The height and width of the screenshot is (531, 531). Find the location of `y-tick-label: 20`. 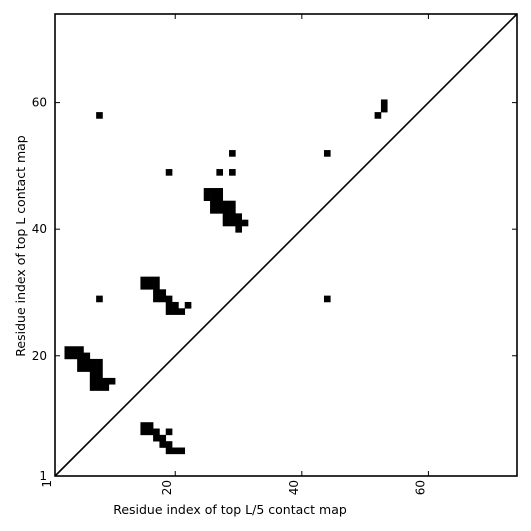

y-tick-label: 20 is located at coordinates (39, 356).